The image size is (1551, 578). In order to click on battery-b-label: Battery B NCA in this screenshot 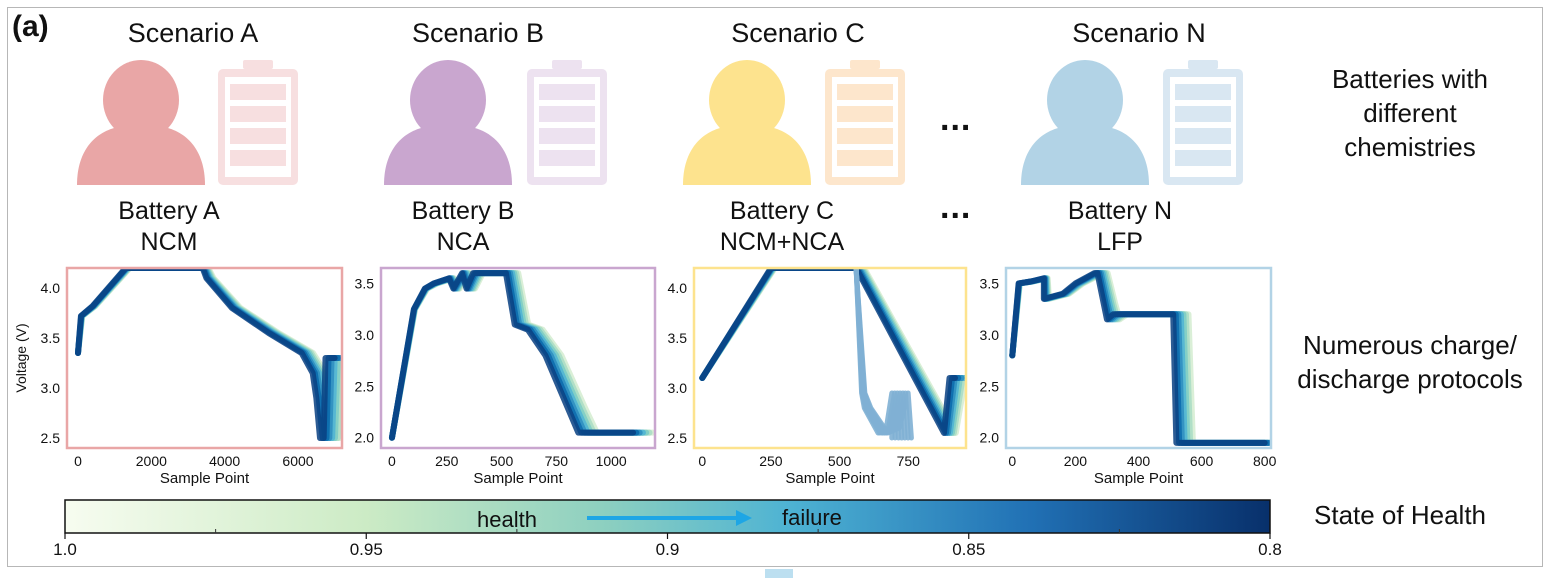, I will do `click(463, 227)`.